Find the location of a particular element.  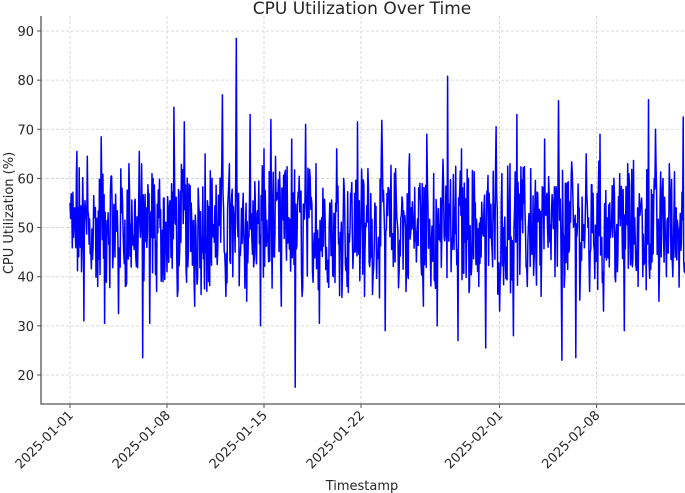

y-tick-label: 90 is located at coordinates (25, 32).